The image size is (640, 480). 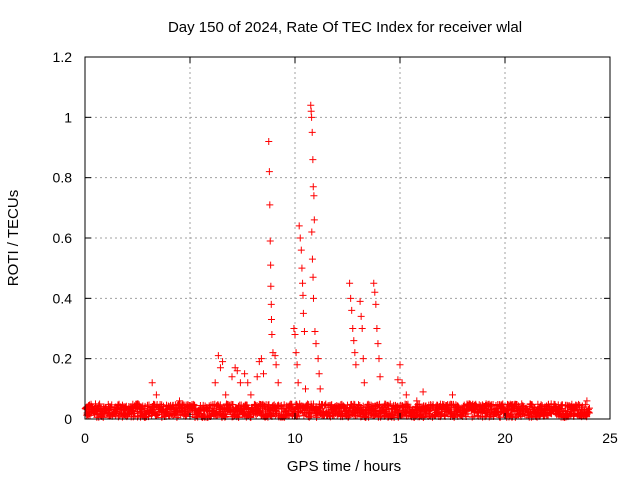 I want to click on x-tick-label: 15, so click(x=400, y=438).